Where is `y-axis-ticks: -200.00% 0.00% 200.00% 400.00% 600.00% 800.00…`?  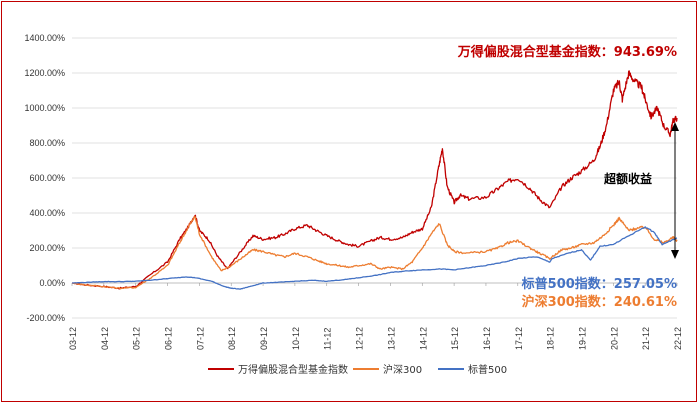 y-axis-ticks: -200.00% 0.00% 200.00% 400.00% 600.00% 800.00… is located at coordinates (44, 178).